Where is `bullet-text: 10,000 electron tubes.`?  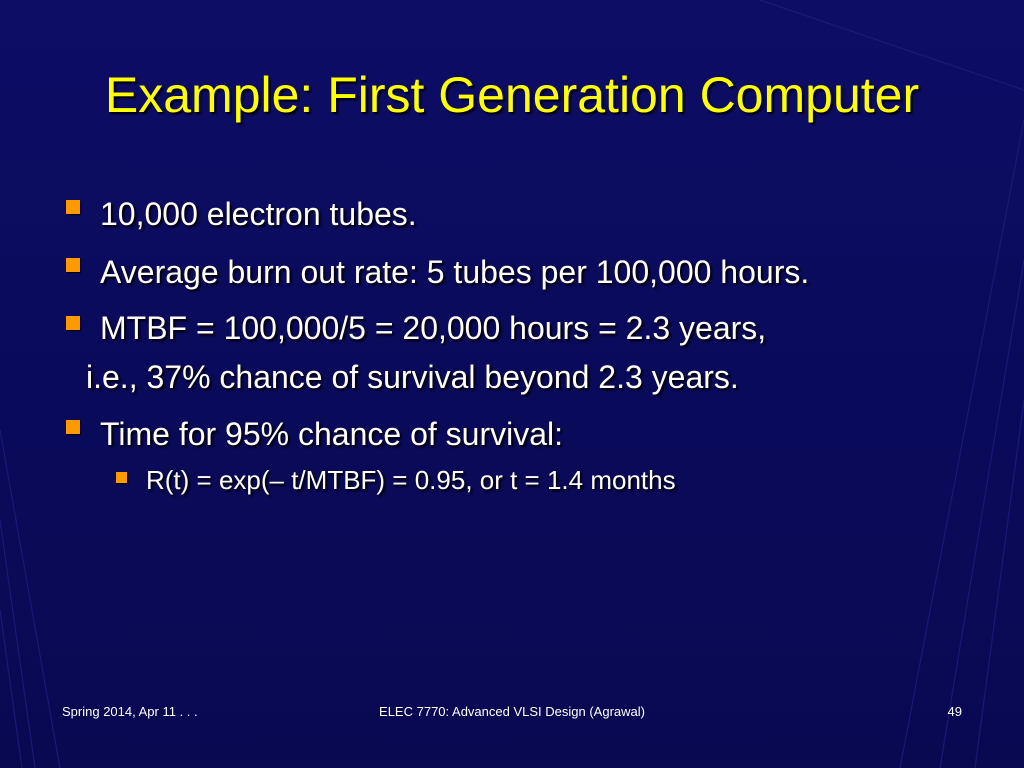 bullet-text: 10,000 electron tubes. is located at coordinates (258, 214).